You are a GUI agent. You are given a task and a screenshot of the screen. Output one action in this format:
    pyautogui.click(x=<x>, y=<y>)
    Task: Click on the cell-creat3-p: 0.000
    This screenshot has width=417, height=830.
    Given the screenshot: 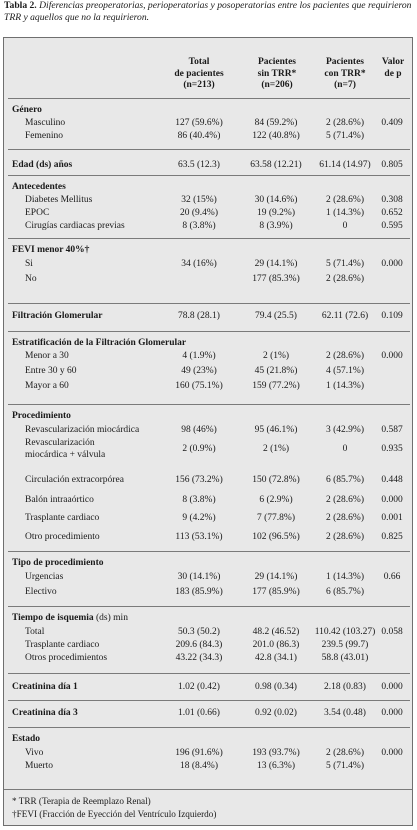 What is the action you would take?
    pyautogui.click(x=392, y=713)
    